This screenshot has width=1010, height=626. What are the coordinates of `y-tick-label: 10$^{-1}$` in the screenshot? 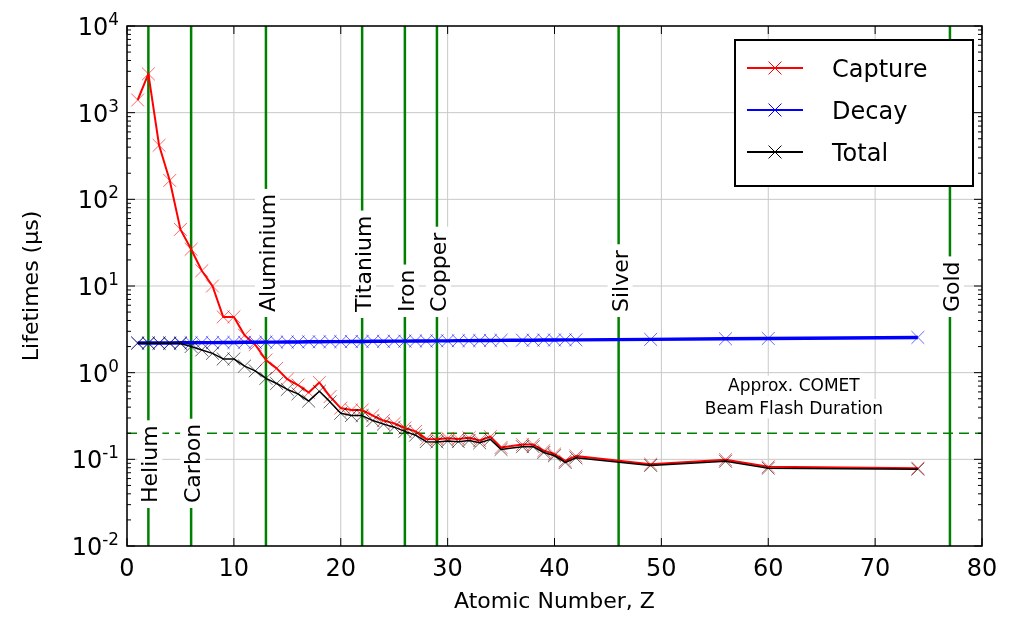 It's located at (95, 458).